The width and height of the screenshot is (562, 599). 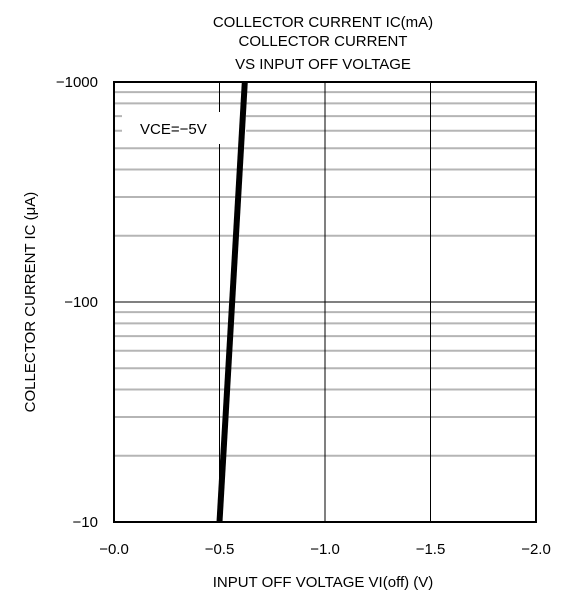 I want to click on title-line-2: COLLECTOR CURRENT, so click(x=323, y=41).